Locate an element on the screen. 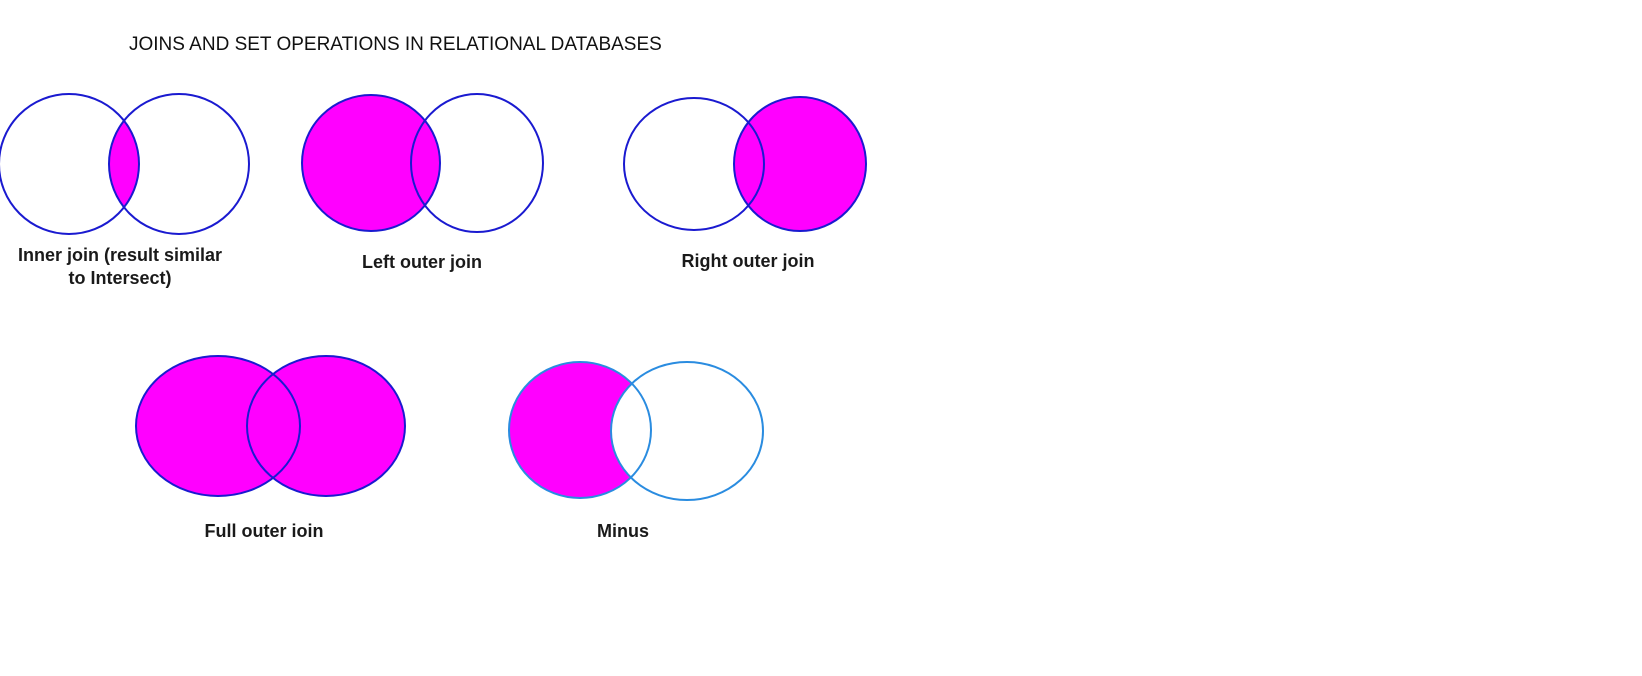  minus-left-circle-fill is located at coordinates (580, 430).